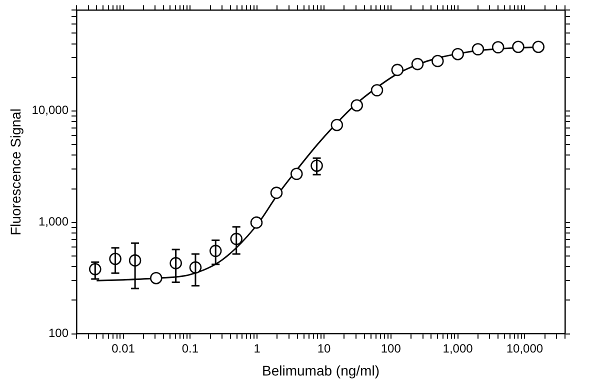 The height and width of the screenshot is (386, 600). I want to click on x-tick-label: 1, so click(257, 348).